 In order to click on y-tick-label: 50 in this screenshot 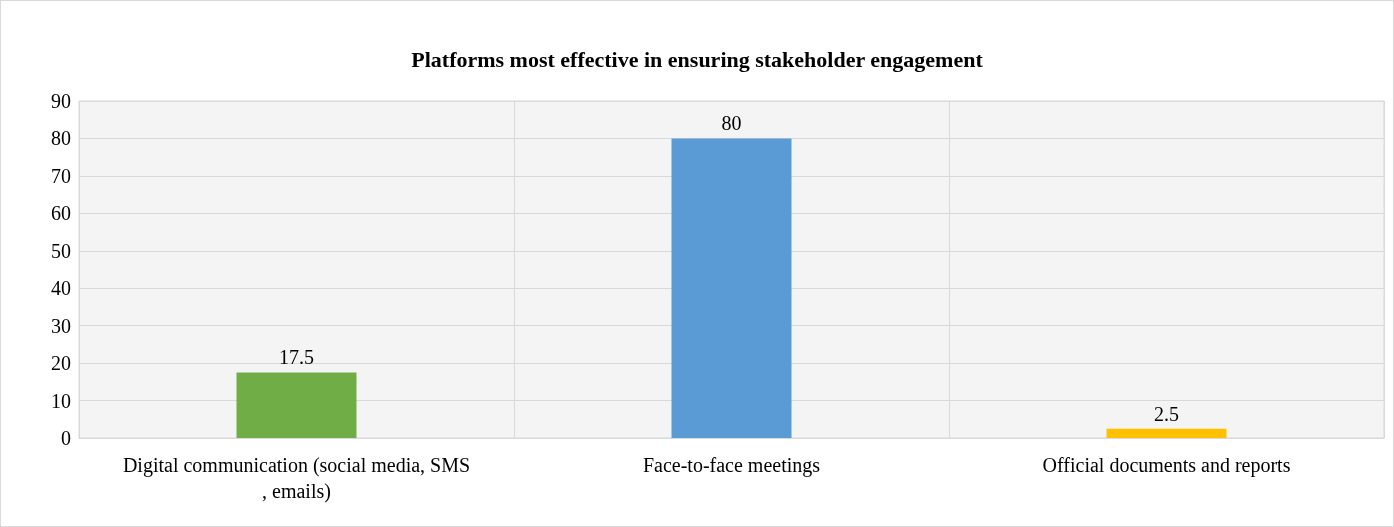, I will do `click(61, 250)`.